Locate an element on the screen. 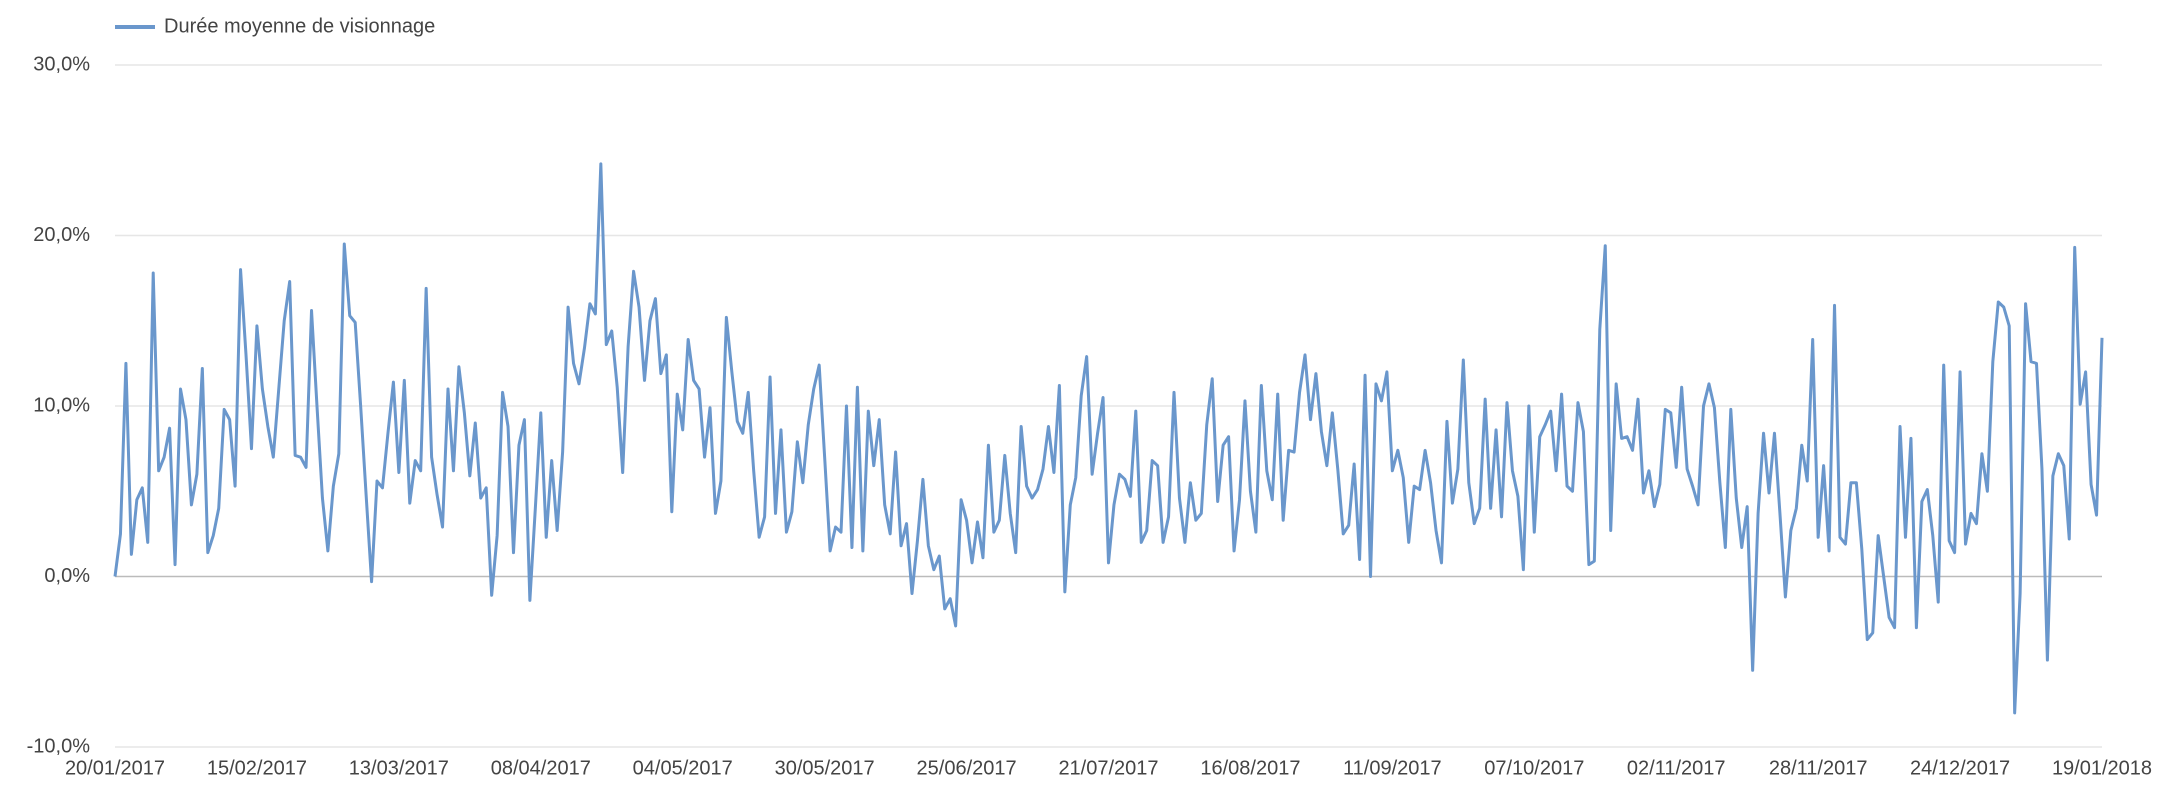 The image size is (2168, 794). legend-label: Durée moyenne de visionnage is located at coordinates (299, 26).